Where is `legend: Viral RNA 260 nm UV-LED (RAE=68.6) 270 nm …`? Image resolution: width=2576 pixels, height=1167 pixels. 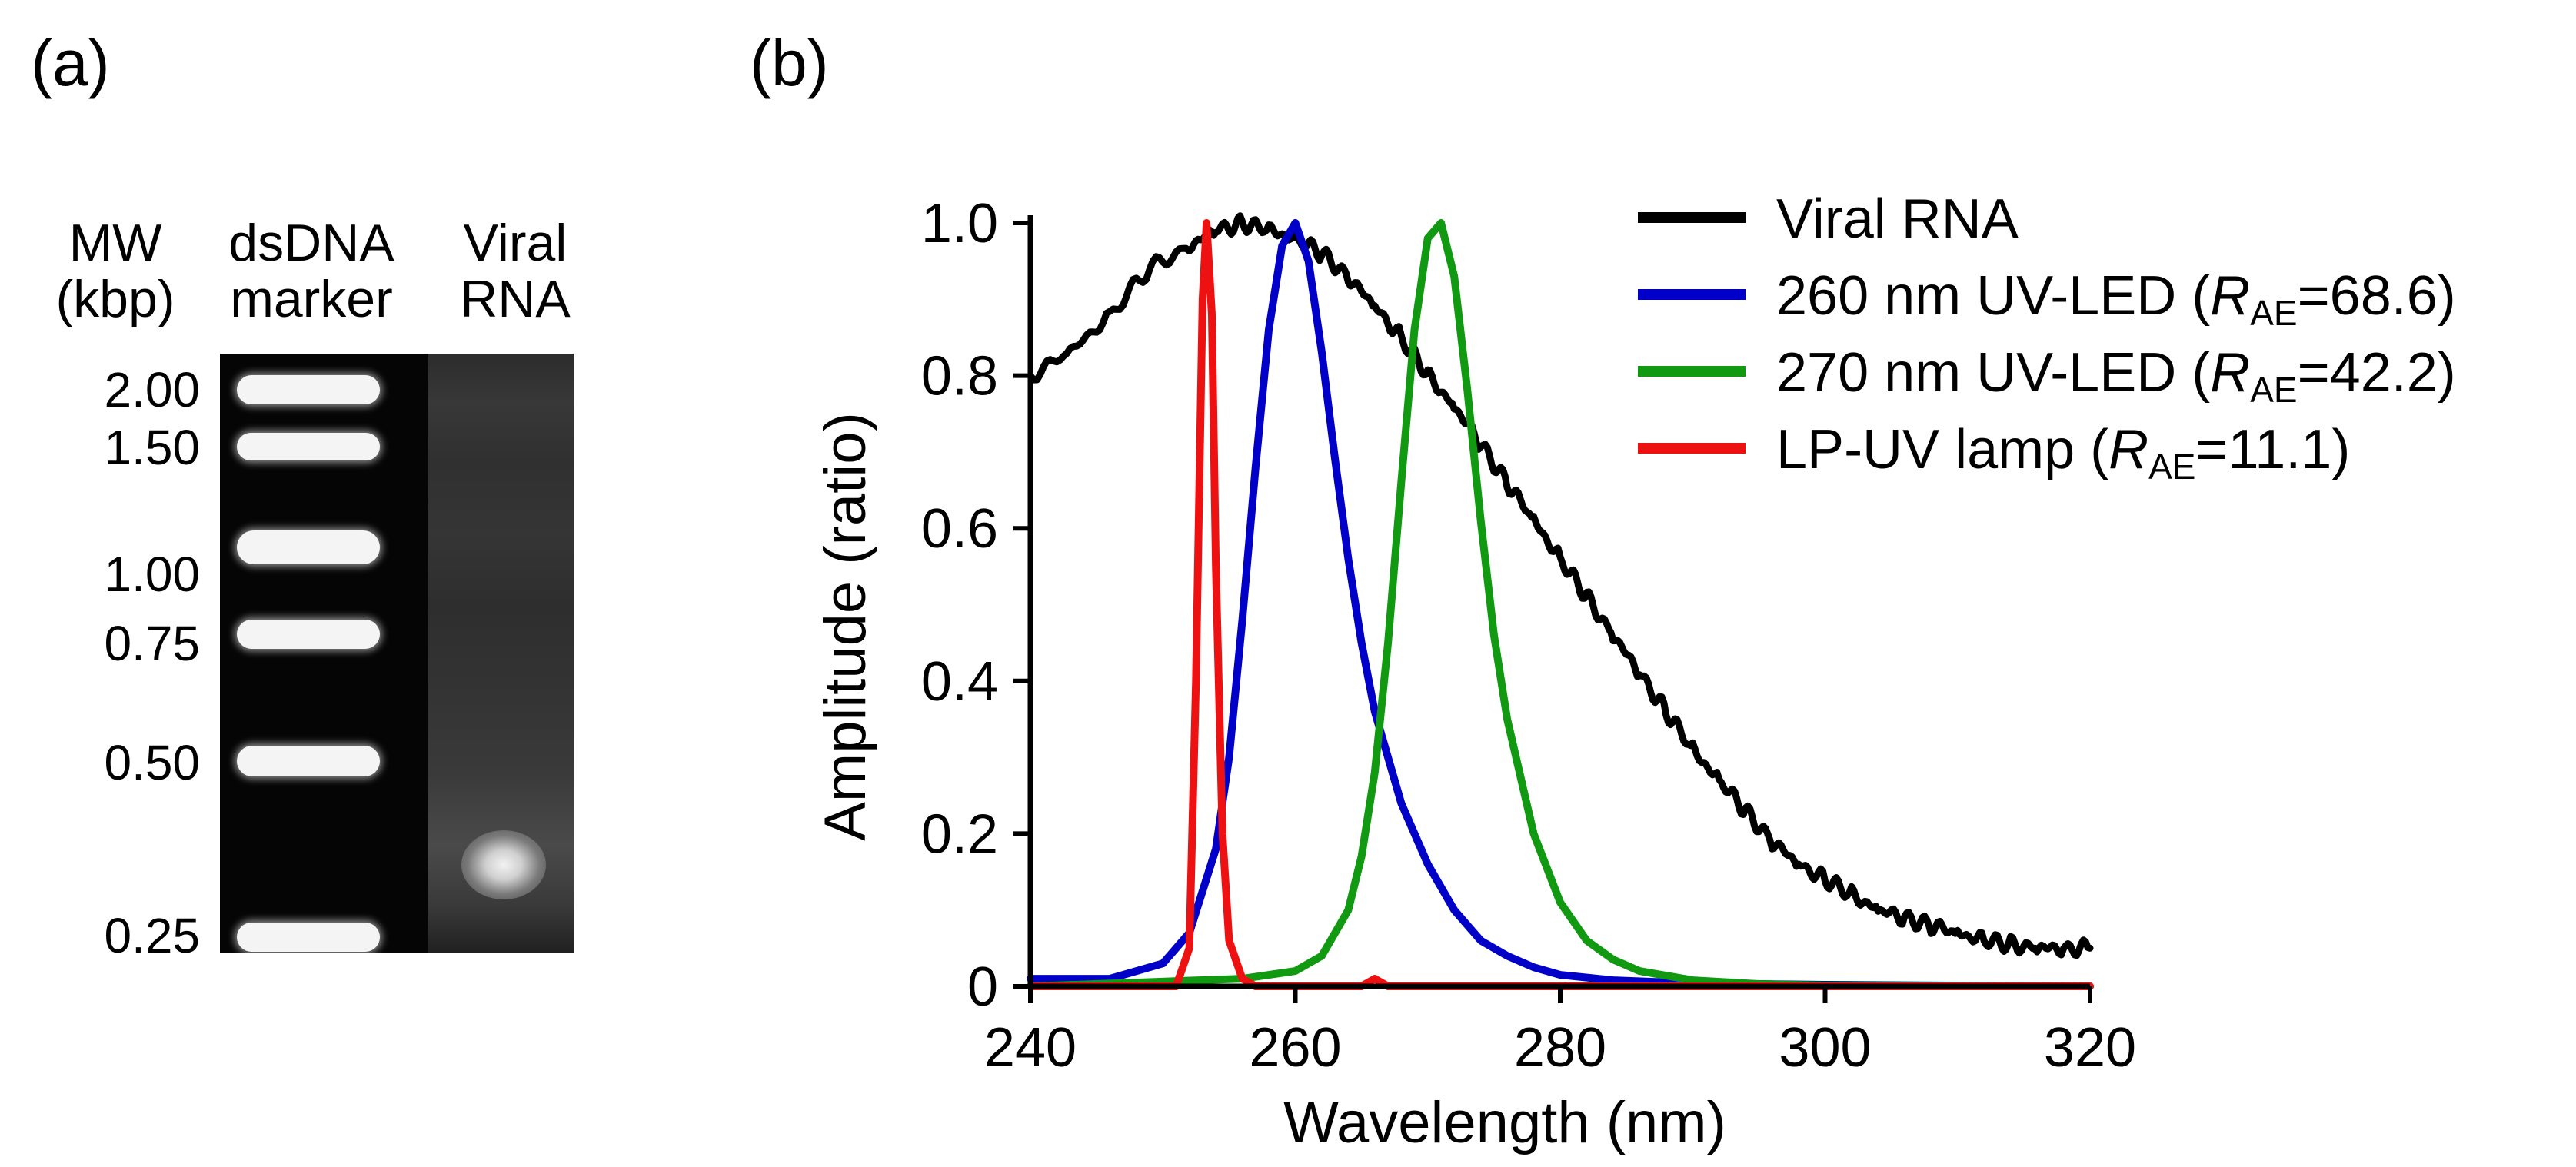 legend: Viral RNA 260 nm UV-LED (RAE=68.6) 270 nm … is located at coordinates (2047, 337).